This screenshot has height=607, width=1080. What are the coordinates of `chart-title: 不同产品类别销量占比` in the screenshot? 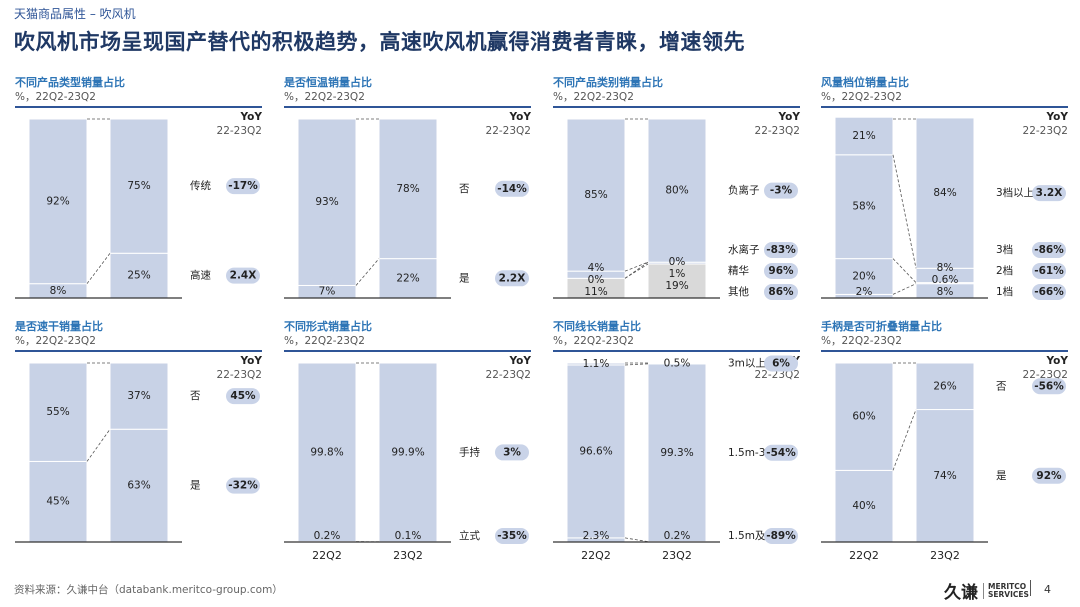 It's located at (608, 82).